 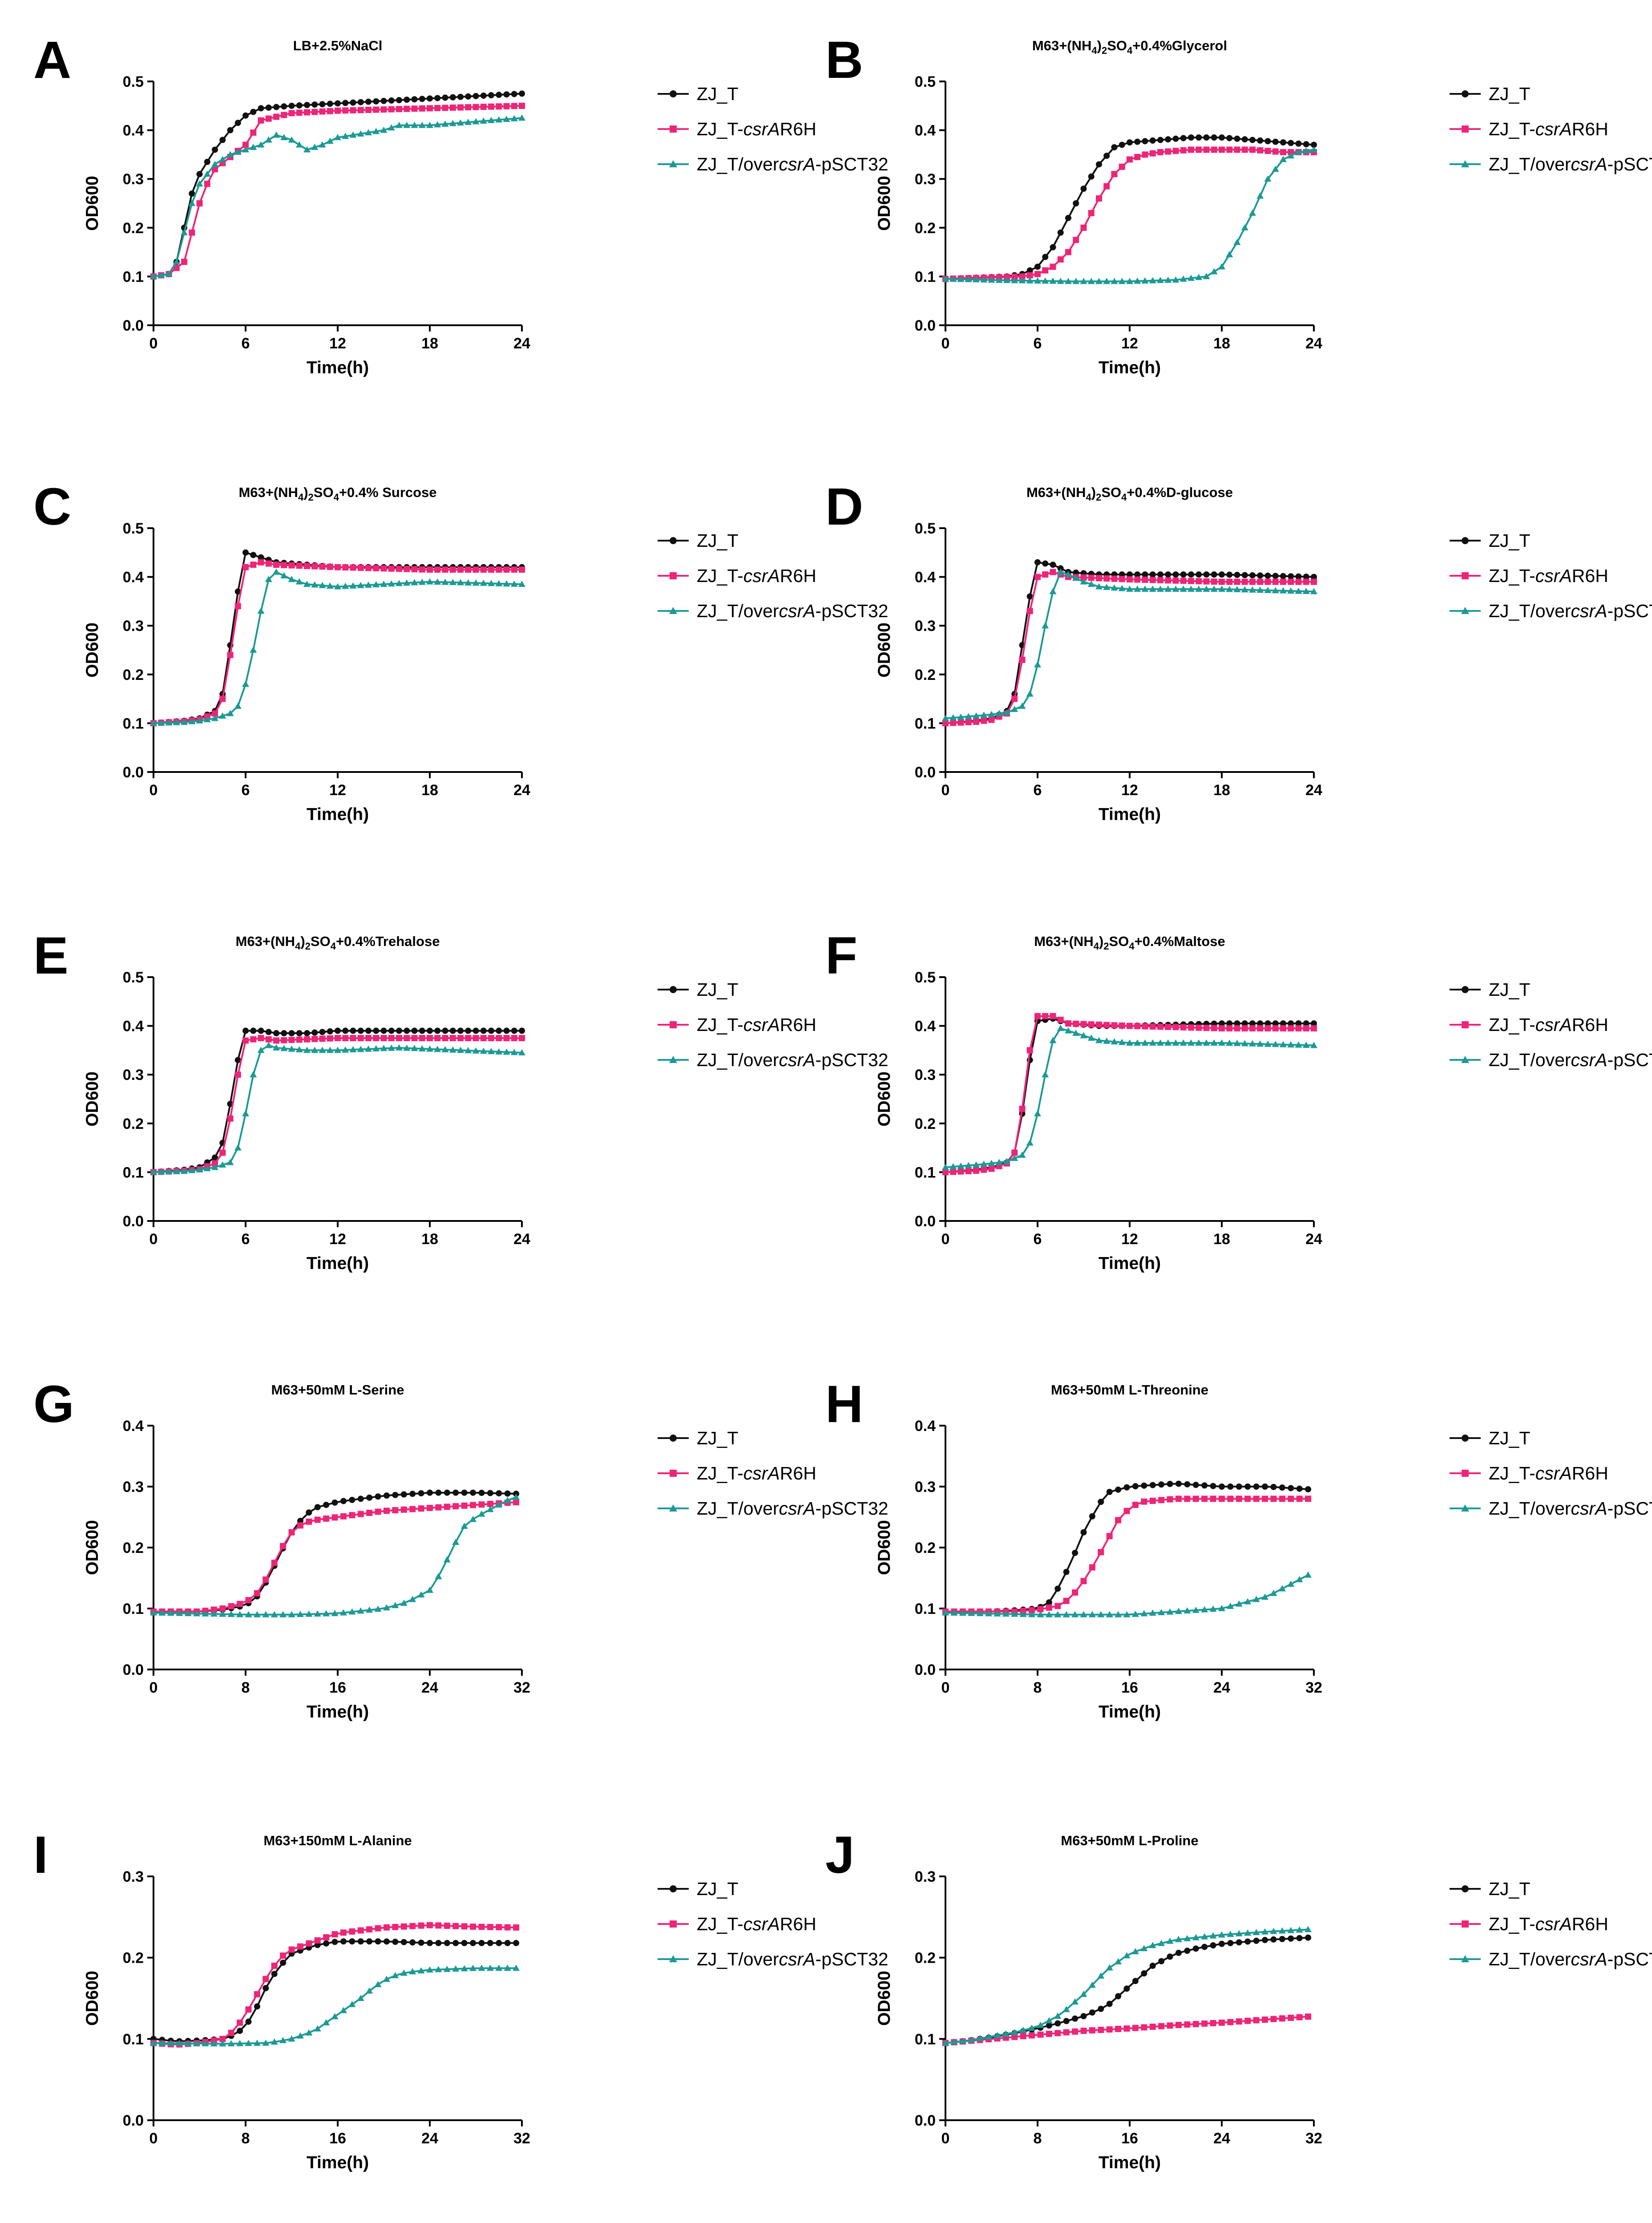 I want to click on y-tick-label: 0.3, so click(x=925, y=1876).